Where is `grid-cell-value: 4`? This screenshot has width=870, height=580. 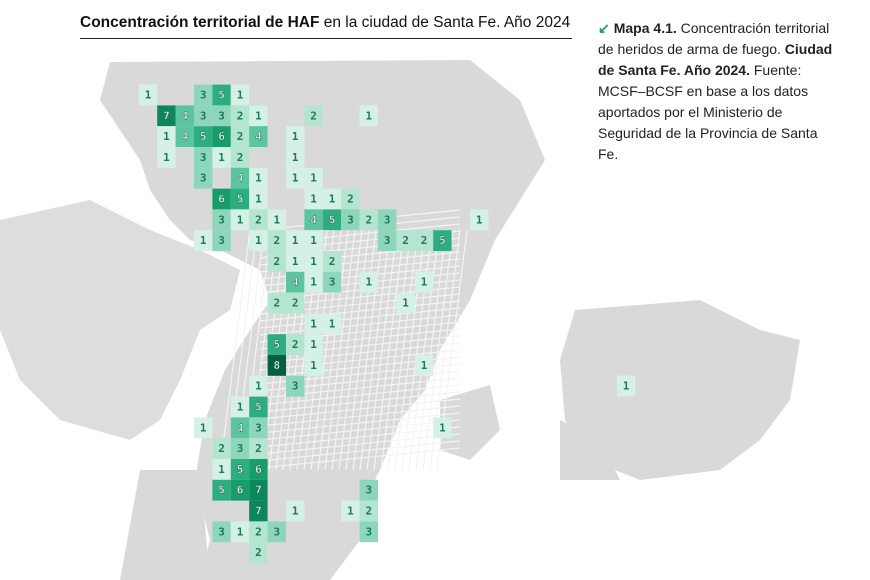 grid-cell-value: 4 is located at coordinates (184, 115).